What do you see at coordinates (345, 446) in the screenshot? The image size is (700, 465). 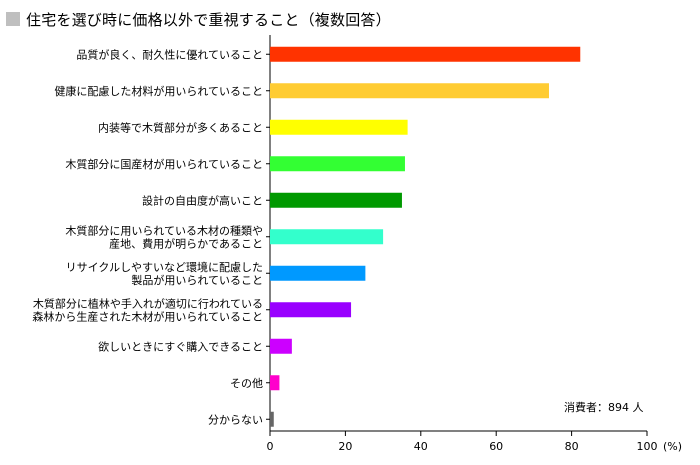 I see `x-tick-label: 20` at bounding box center [345, 446].